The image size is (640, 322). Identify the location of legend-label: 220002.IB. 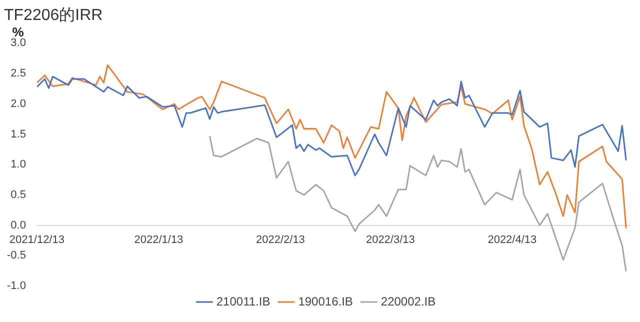
(408, 301).